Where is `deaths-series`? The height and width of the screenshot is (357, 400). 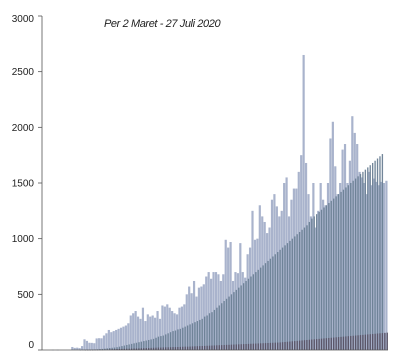 deaths-series is located at coordinates (236, 341).